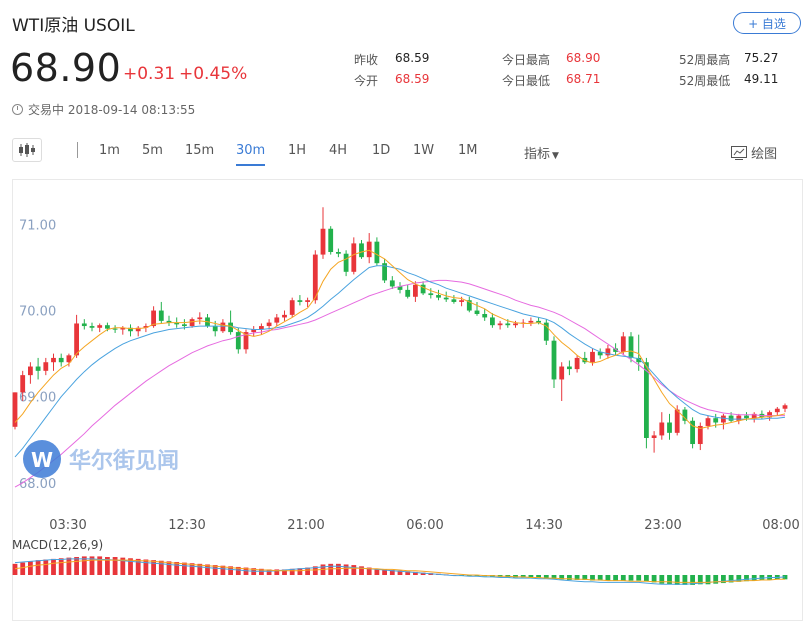 The image size is (809, 629). I want to click on x-tick-label: 23:00, so click(662, 525).